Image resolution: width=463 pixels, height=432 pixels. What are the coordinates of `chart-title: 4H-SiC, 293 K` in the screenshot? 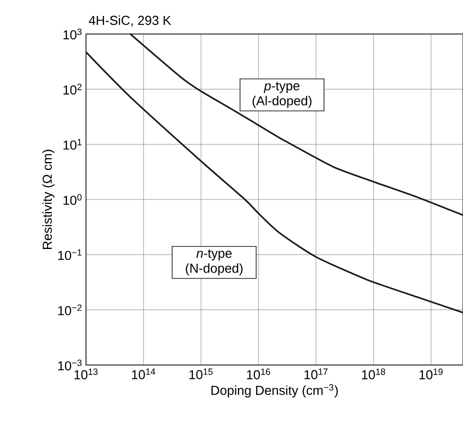 It's located at (130, 21).